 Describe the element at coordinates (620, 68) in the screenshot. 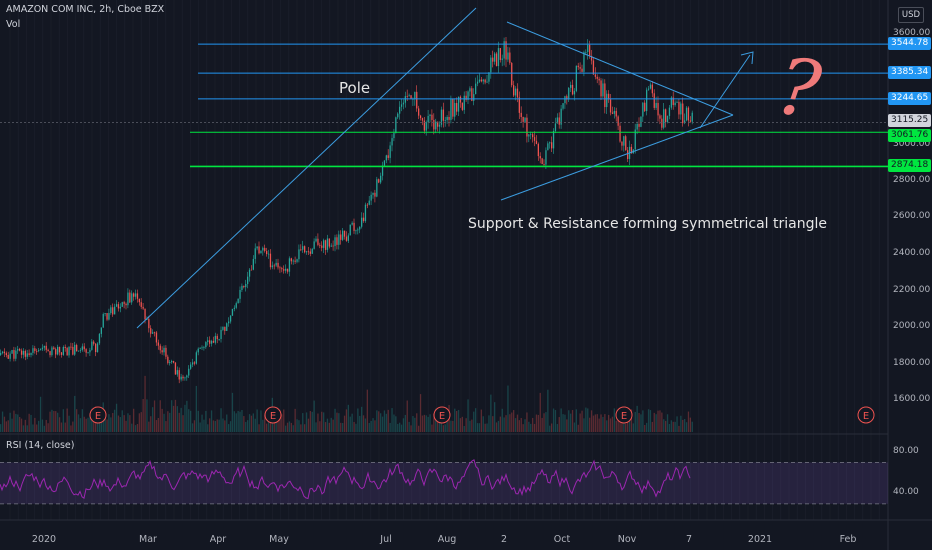

I see `resistance-trendline` at that location.